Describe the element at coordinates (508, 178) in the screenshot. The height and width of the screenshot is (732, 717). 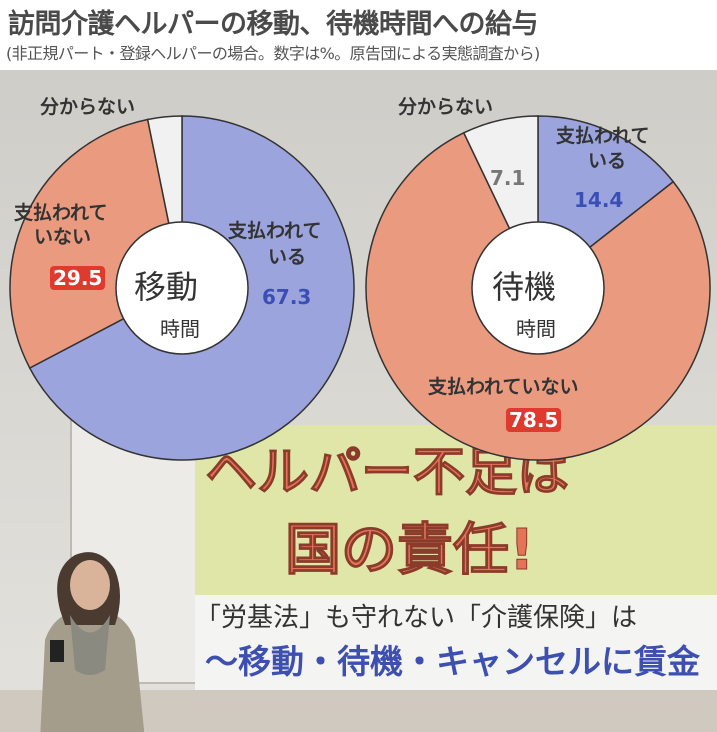
I see `right-value-unknown: 7.1` at that location.